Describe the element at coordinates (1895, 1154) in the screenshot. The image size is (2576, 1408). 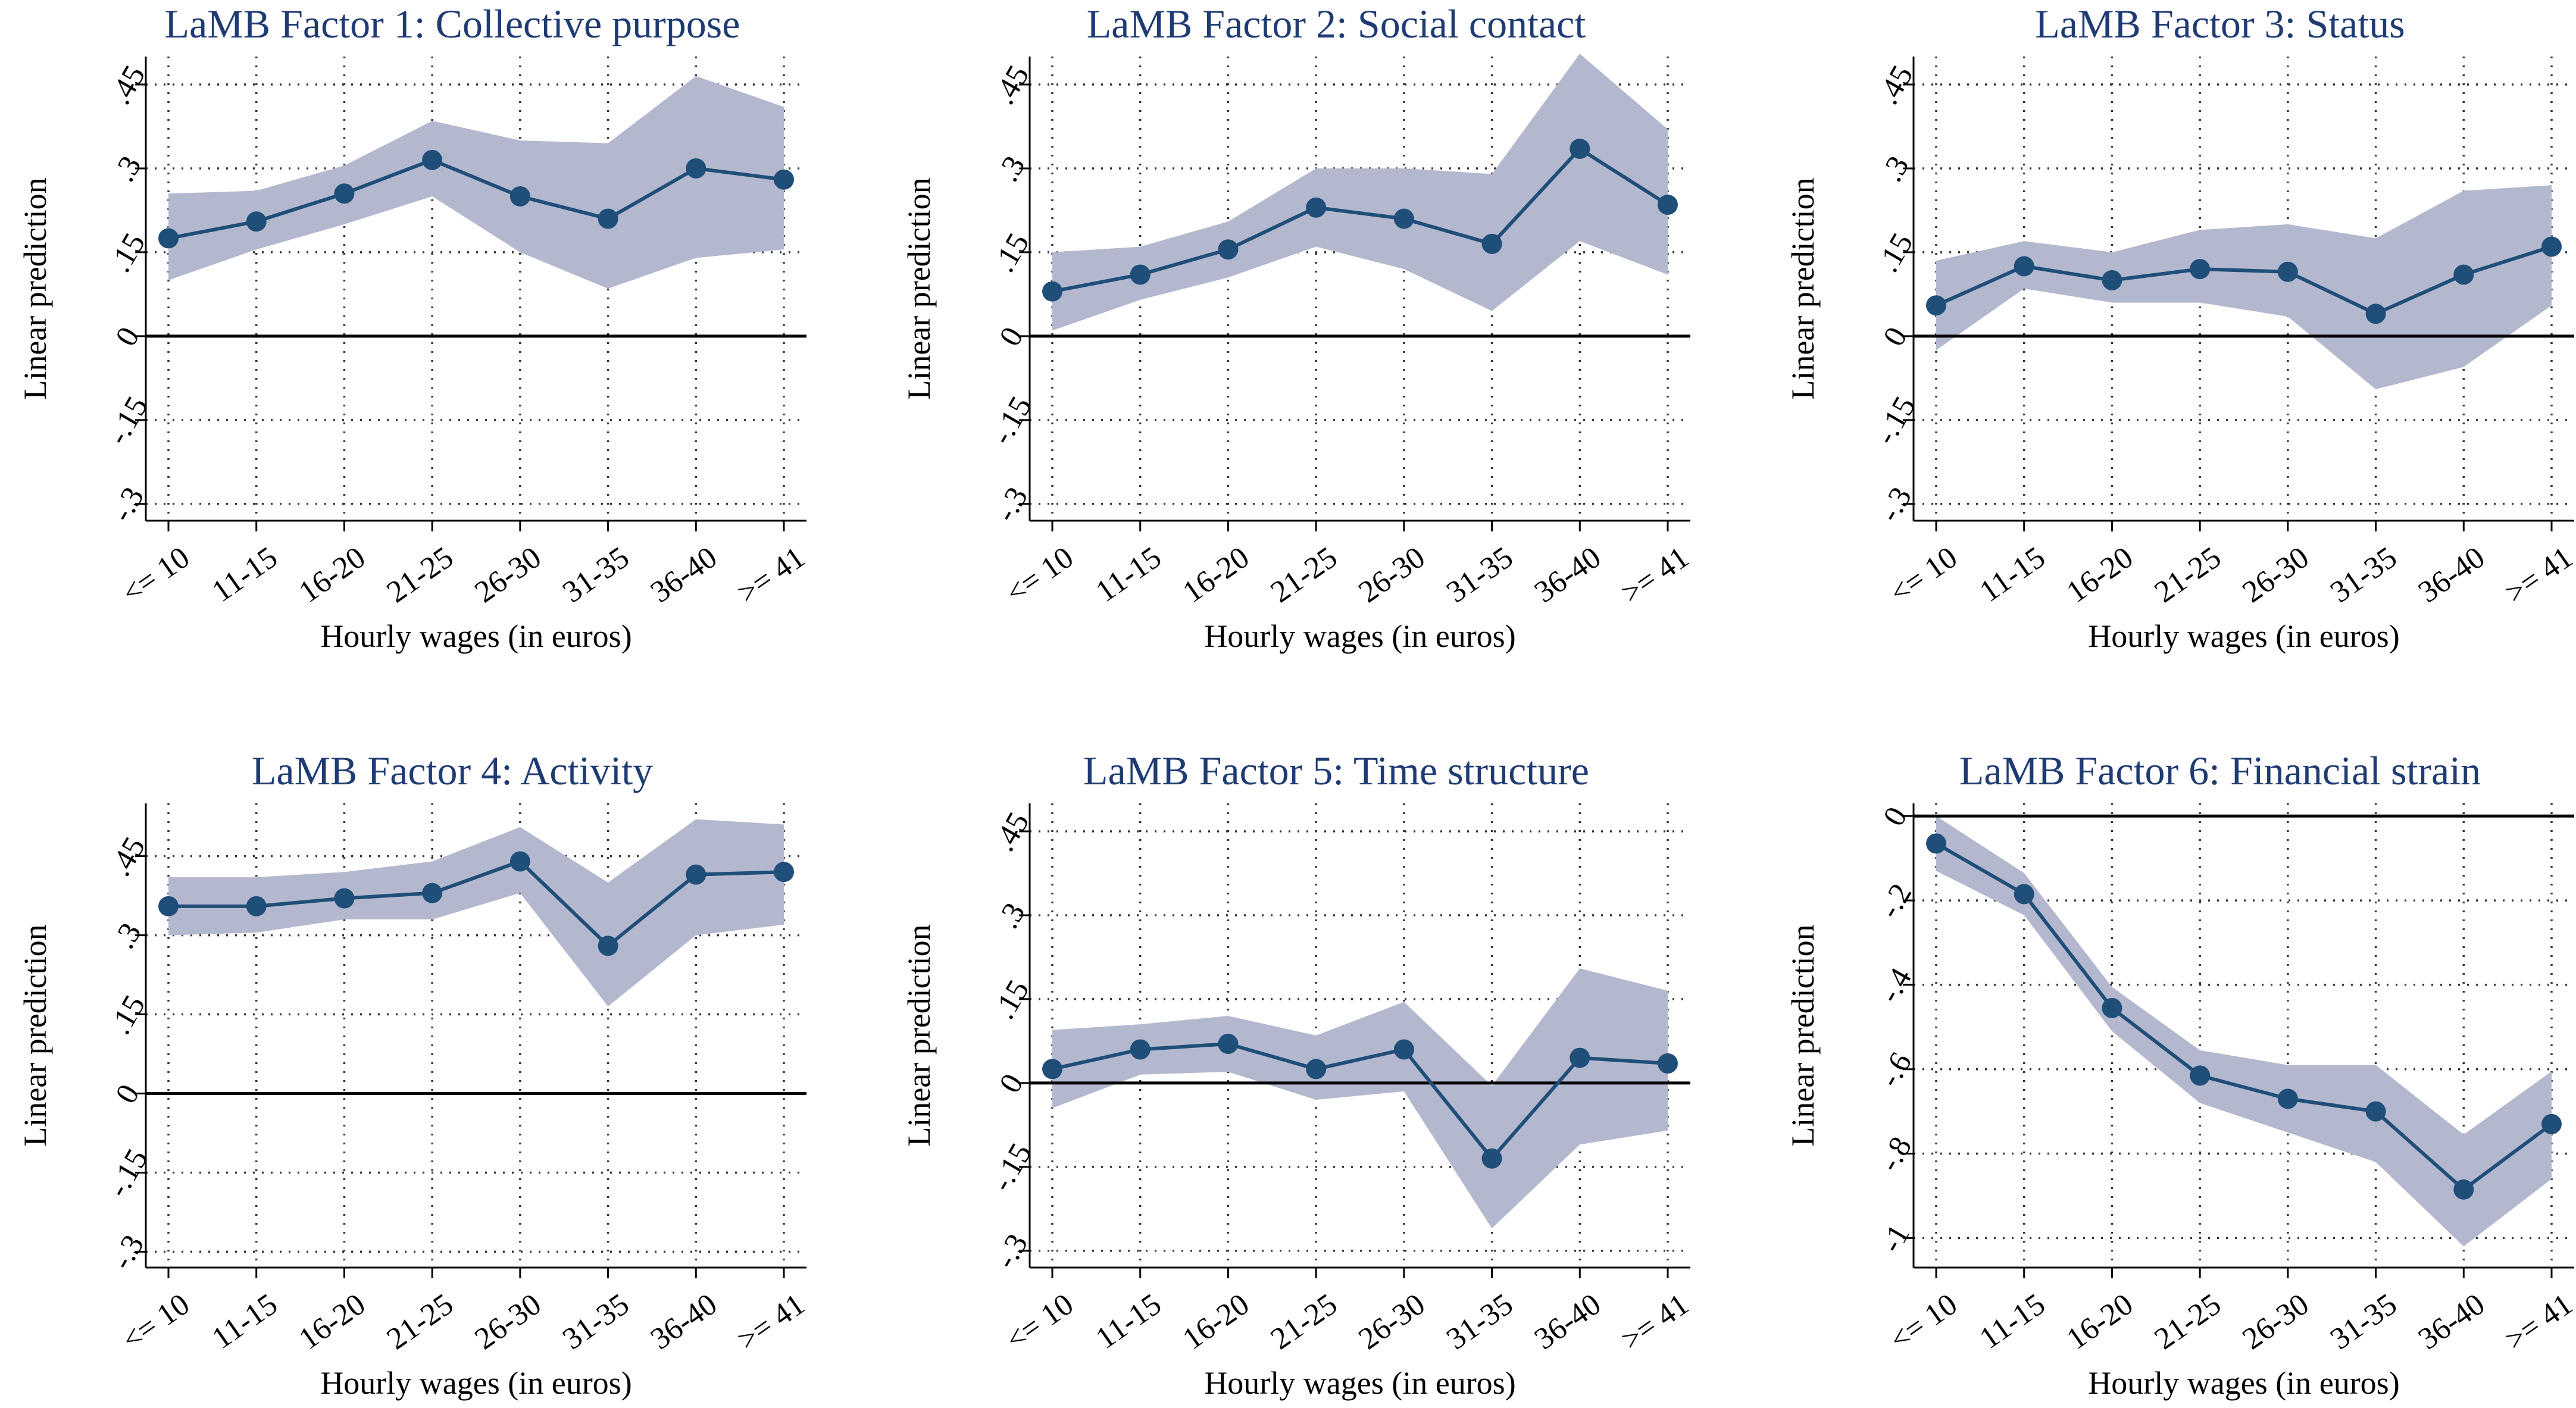
I see `y-tick-label: -.8` at that location.